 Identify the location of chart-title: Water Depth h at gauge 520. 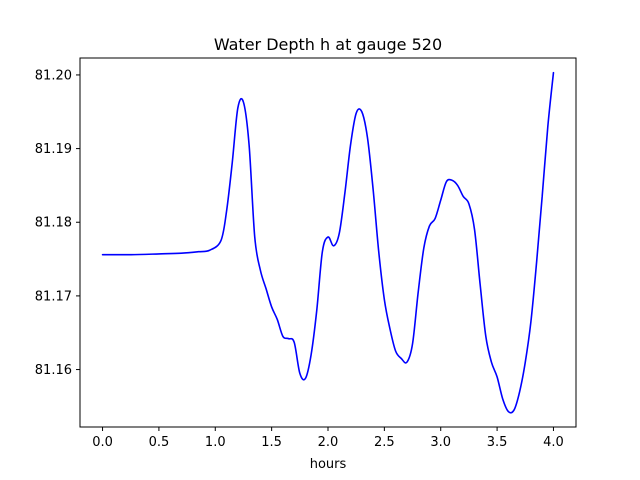
(328, 44).